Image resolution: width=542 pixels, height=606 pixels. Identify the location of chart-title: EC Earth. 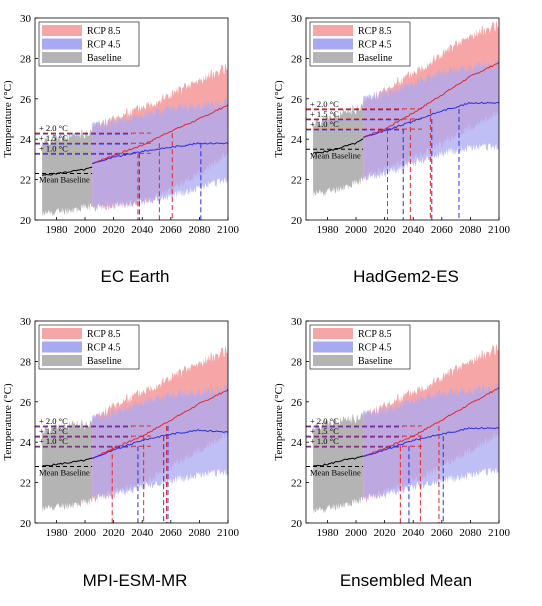
(135, 276).